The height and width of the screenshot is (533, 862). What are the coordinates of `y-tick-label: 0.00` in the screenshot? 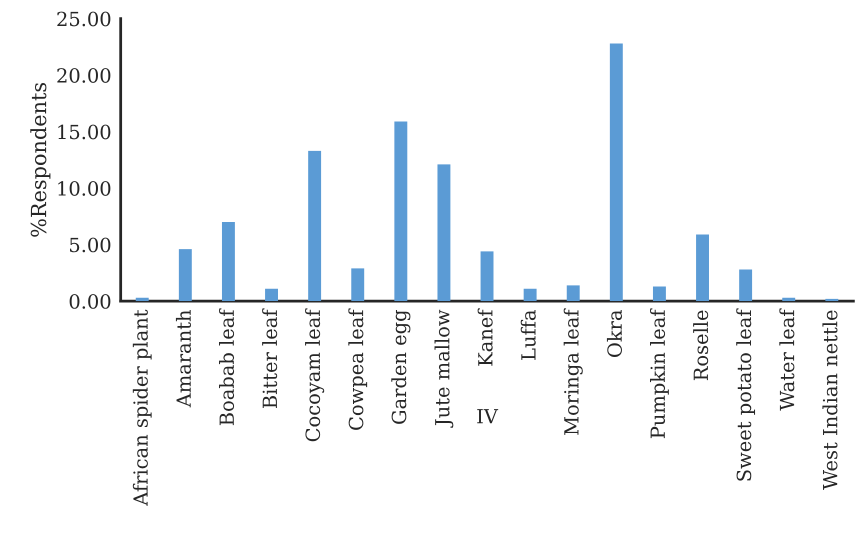 It's located at (90, 301).